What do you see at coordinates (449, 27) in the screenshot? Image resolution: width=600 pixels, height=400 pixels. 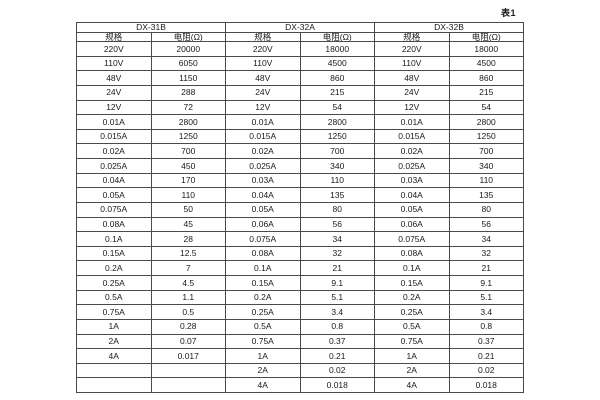 I see `group-title-dx-32b: DX-32B` at bounding box center [449, 27].